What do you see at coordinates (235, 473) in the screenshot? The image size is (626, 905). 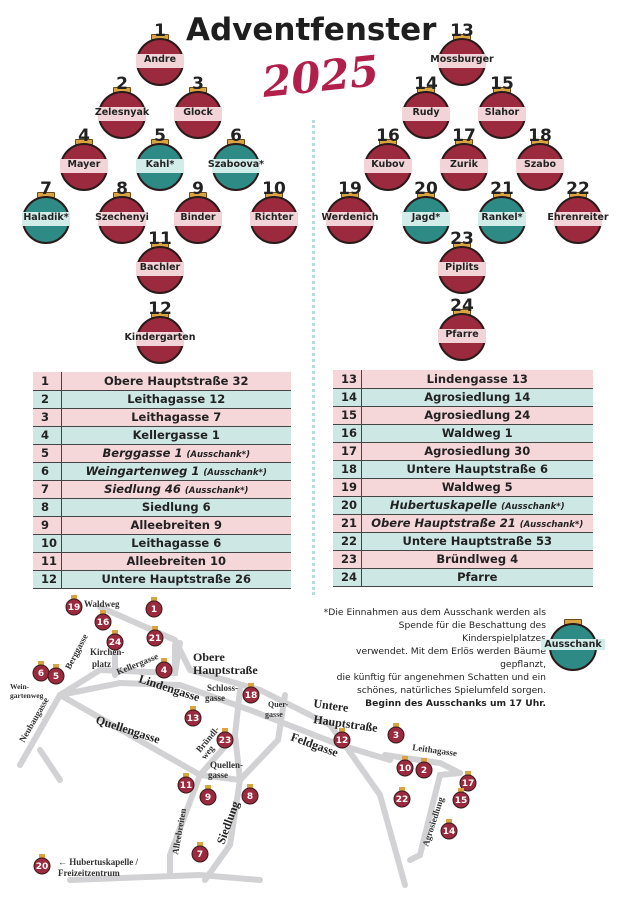 I see `address-note: (Ausschank*)` at bounding box center [235, 473].